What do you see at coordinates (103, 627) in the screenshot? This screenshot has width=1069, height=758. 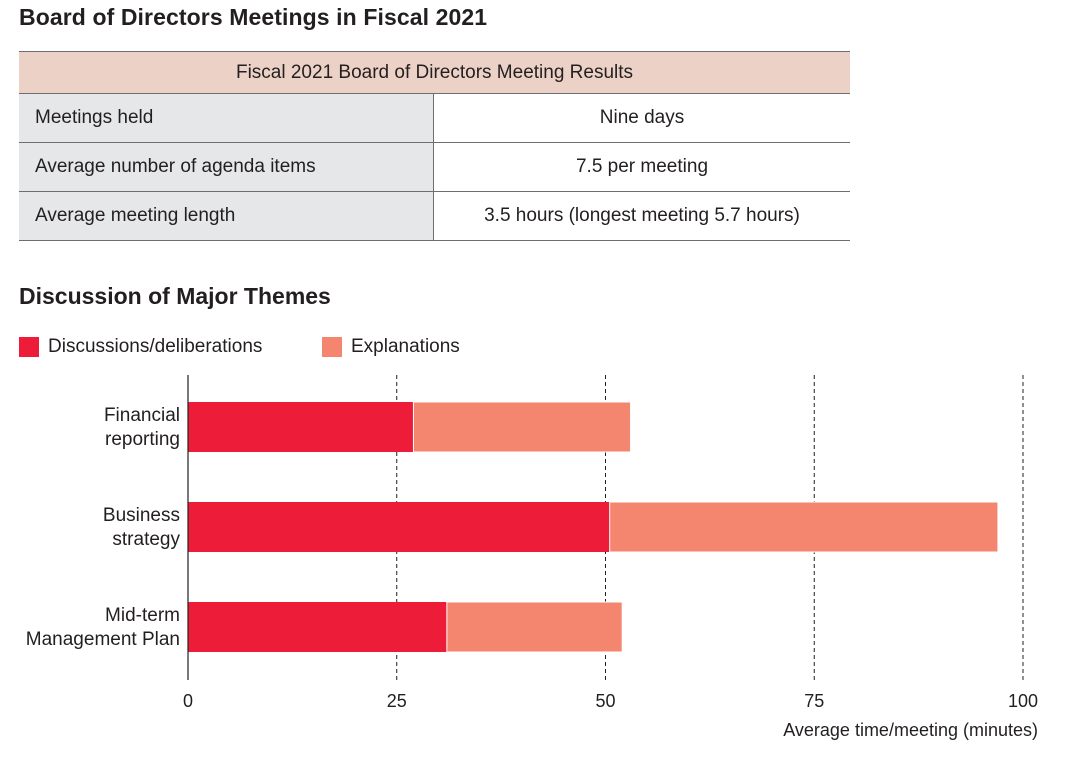 I see `category-label: Mid-term Management Plan` at bounding box center [103, 627].